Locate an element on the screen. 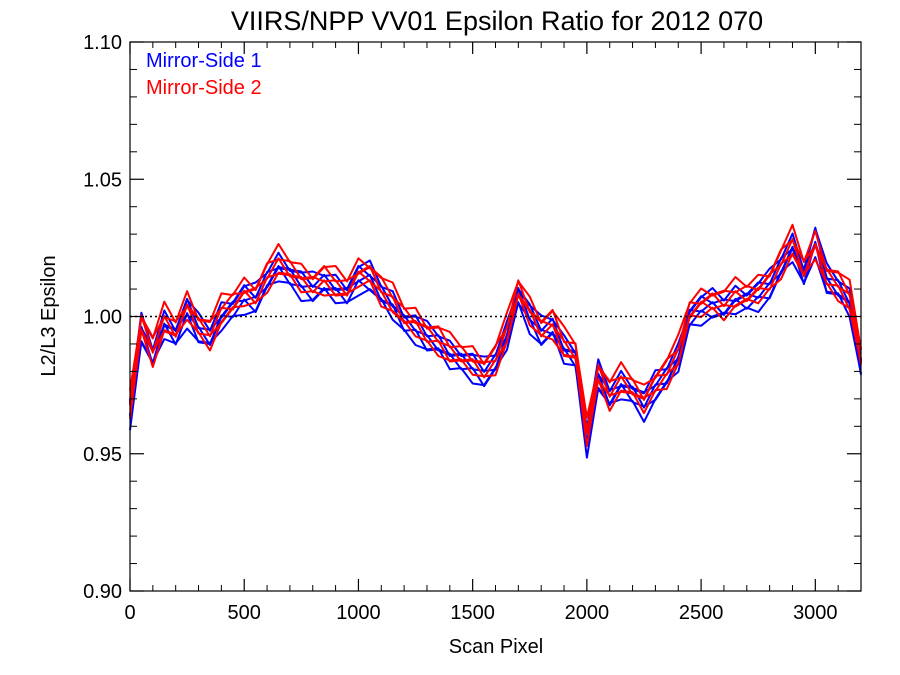 This screenshot has height=675, width=900. y-tick-label: 1.00 is located at coordinates (102, 318).